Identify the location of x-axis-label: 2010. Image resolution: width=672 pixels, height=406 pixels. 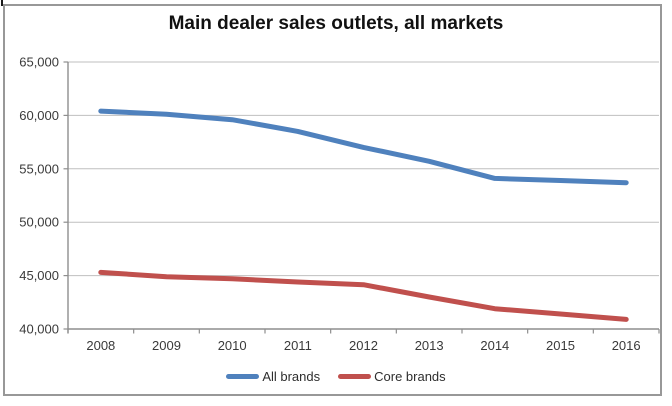
(232, 345).